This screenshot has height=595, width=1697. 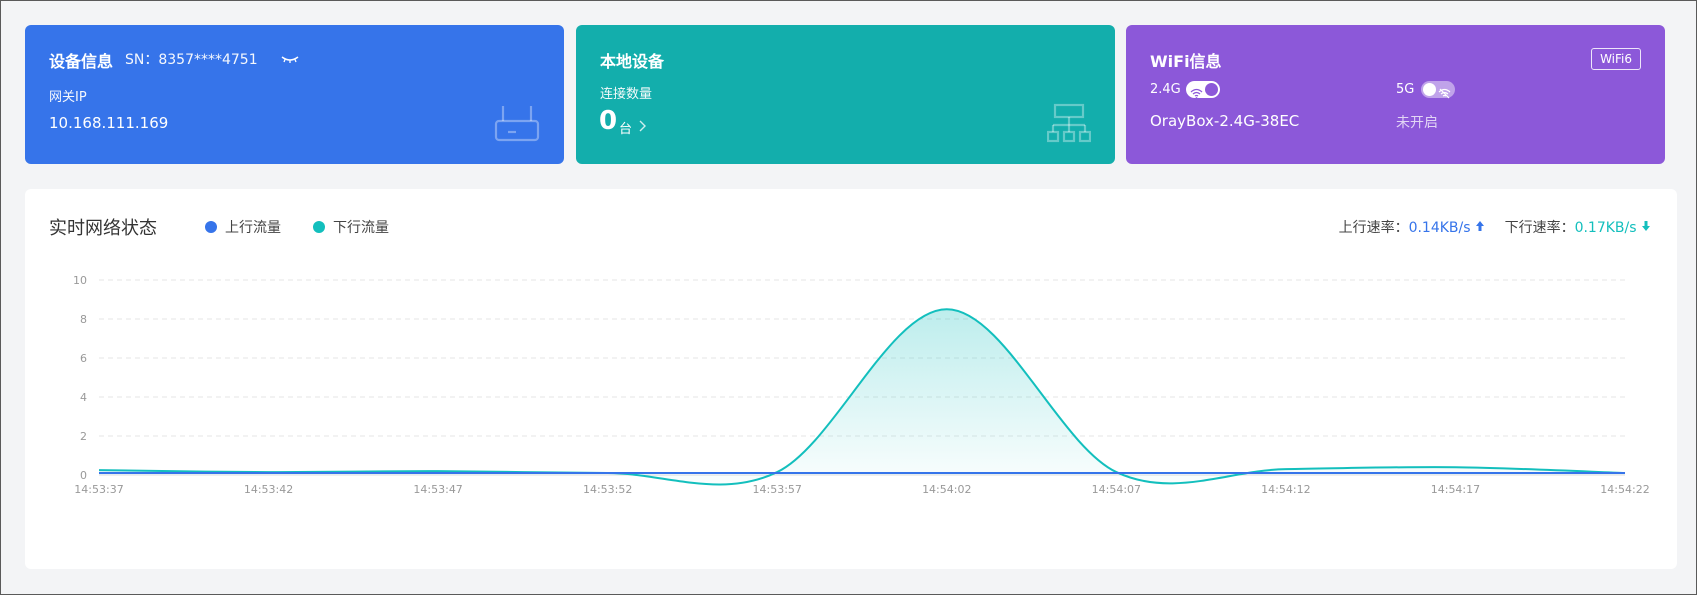 I want to click on y-tick-label: 10, so click(x=80, y=280).